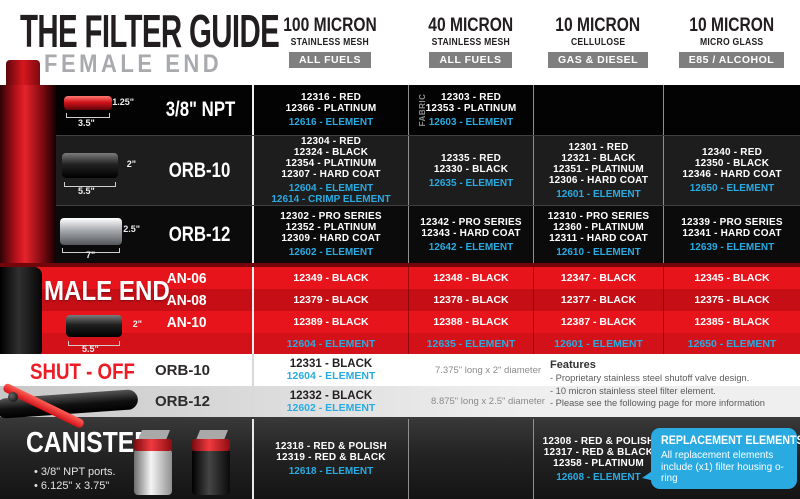 The height and width of the screenshot is (499, 800). Describe the element at coordinates (471, 247) in the screenshot. I see `element-number: 12642 - ELEMENT` at that location.